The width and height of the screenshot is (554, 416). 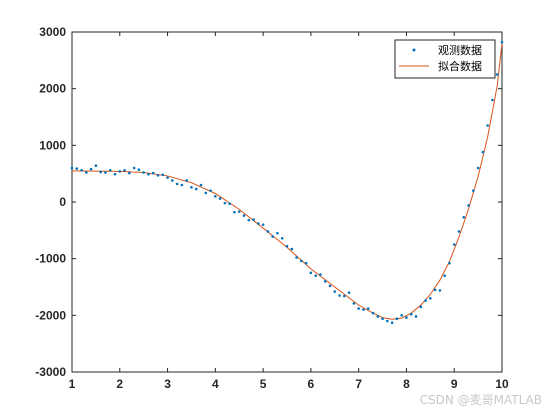 I want to click on y-tick-label: -1000, so click(x=50, y=259).